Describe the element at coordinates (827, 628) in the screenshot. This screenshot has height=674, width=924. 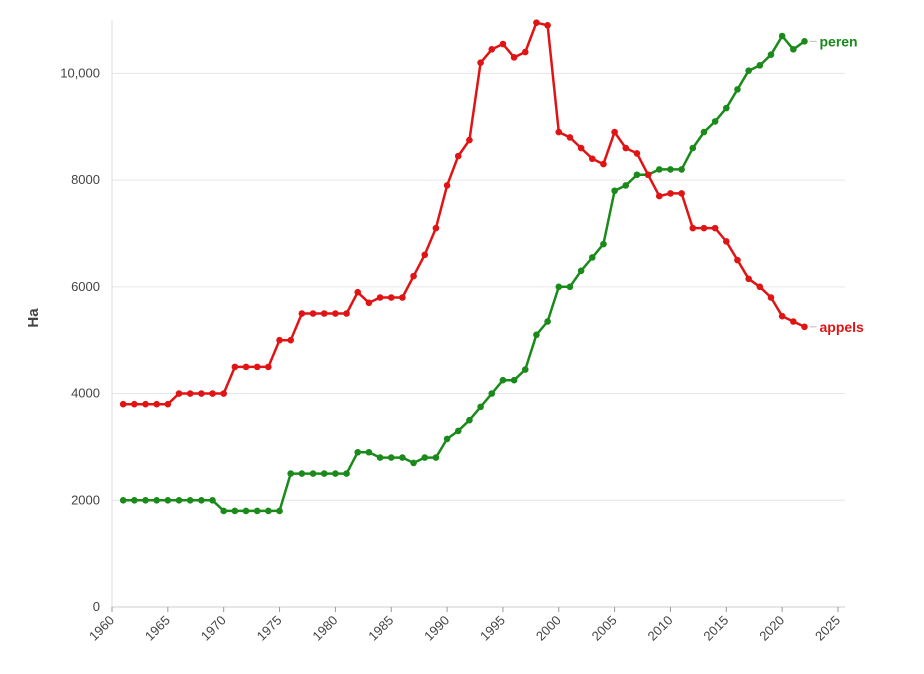
I see `x-tick-label: 2025` at that location.